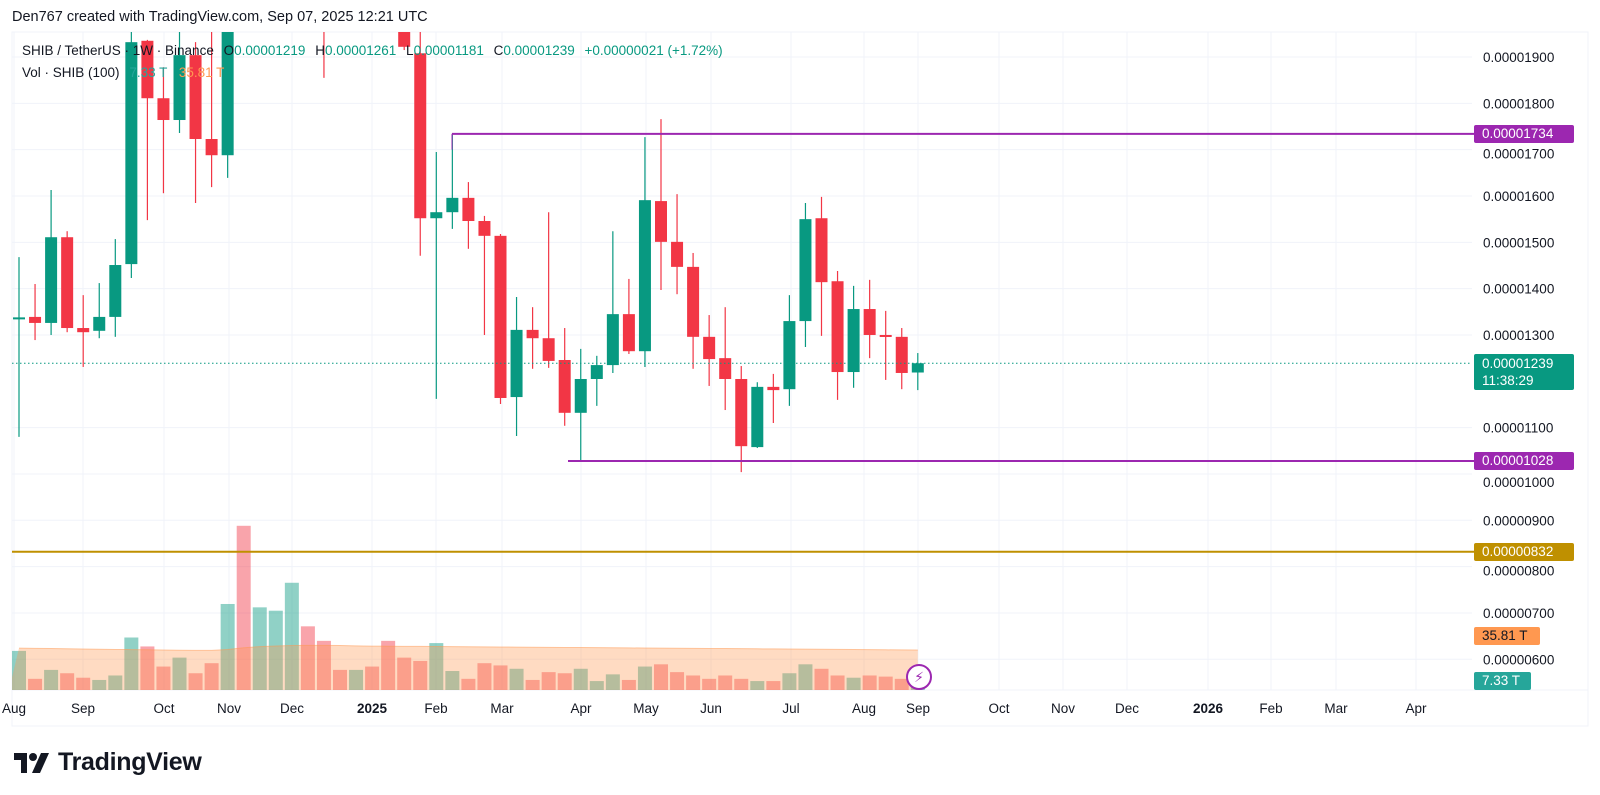  Describe the element at coordinates (372, 73) in the screenshot. I see `volume-legend-row: Vol · SHIB (100) 7.33 T 35.81 T` at that location.